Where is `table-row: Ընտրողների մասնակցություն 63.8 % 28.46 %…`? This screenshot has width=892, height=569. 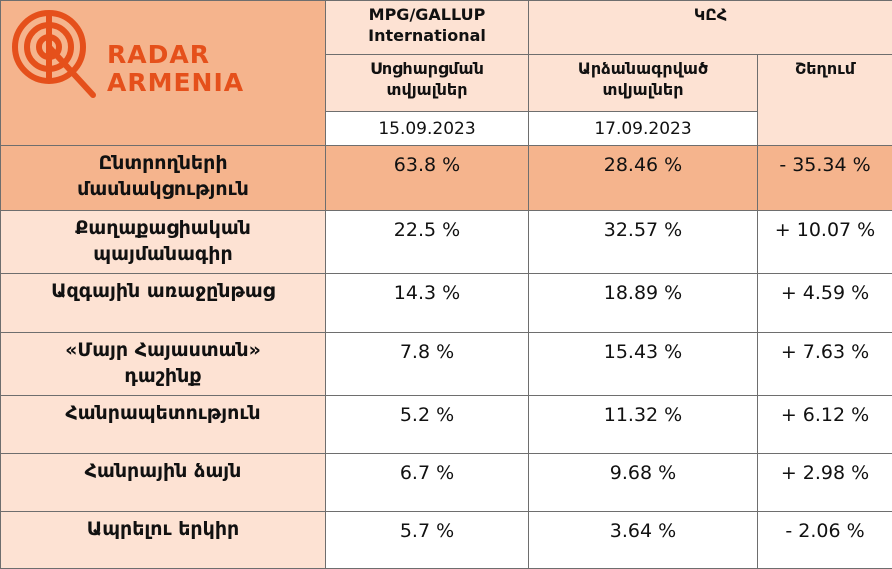 table-row: Ընտրողների մասնակցություն 63.8 % 28.46 %… is located at coordinates (446, 178).